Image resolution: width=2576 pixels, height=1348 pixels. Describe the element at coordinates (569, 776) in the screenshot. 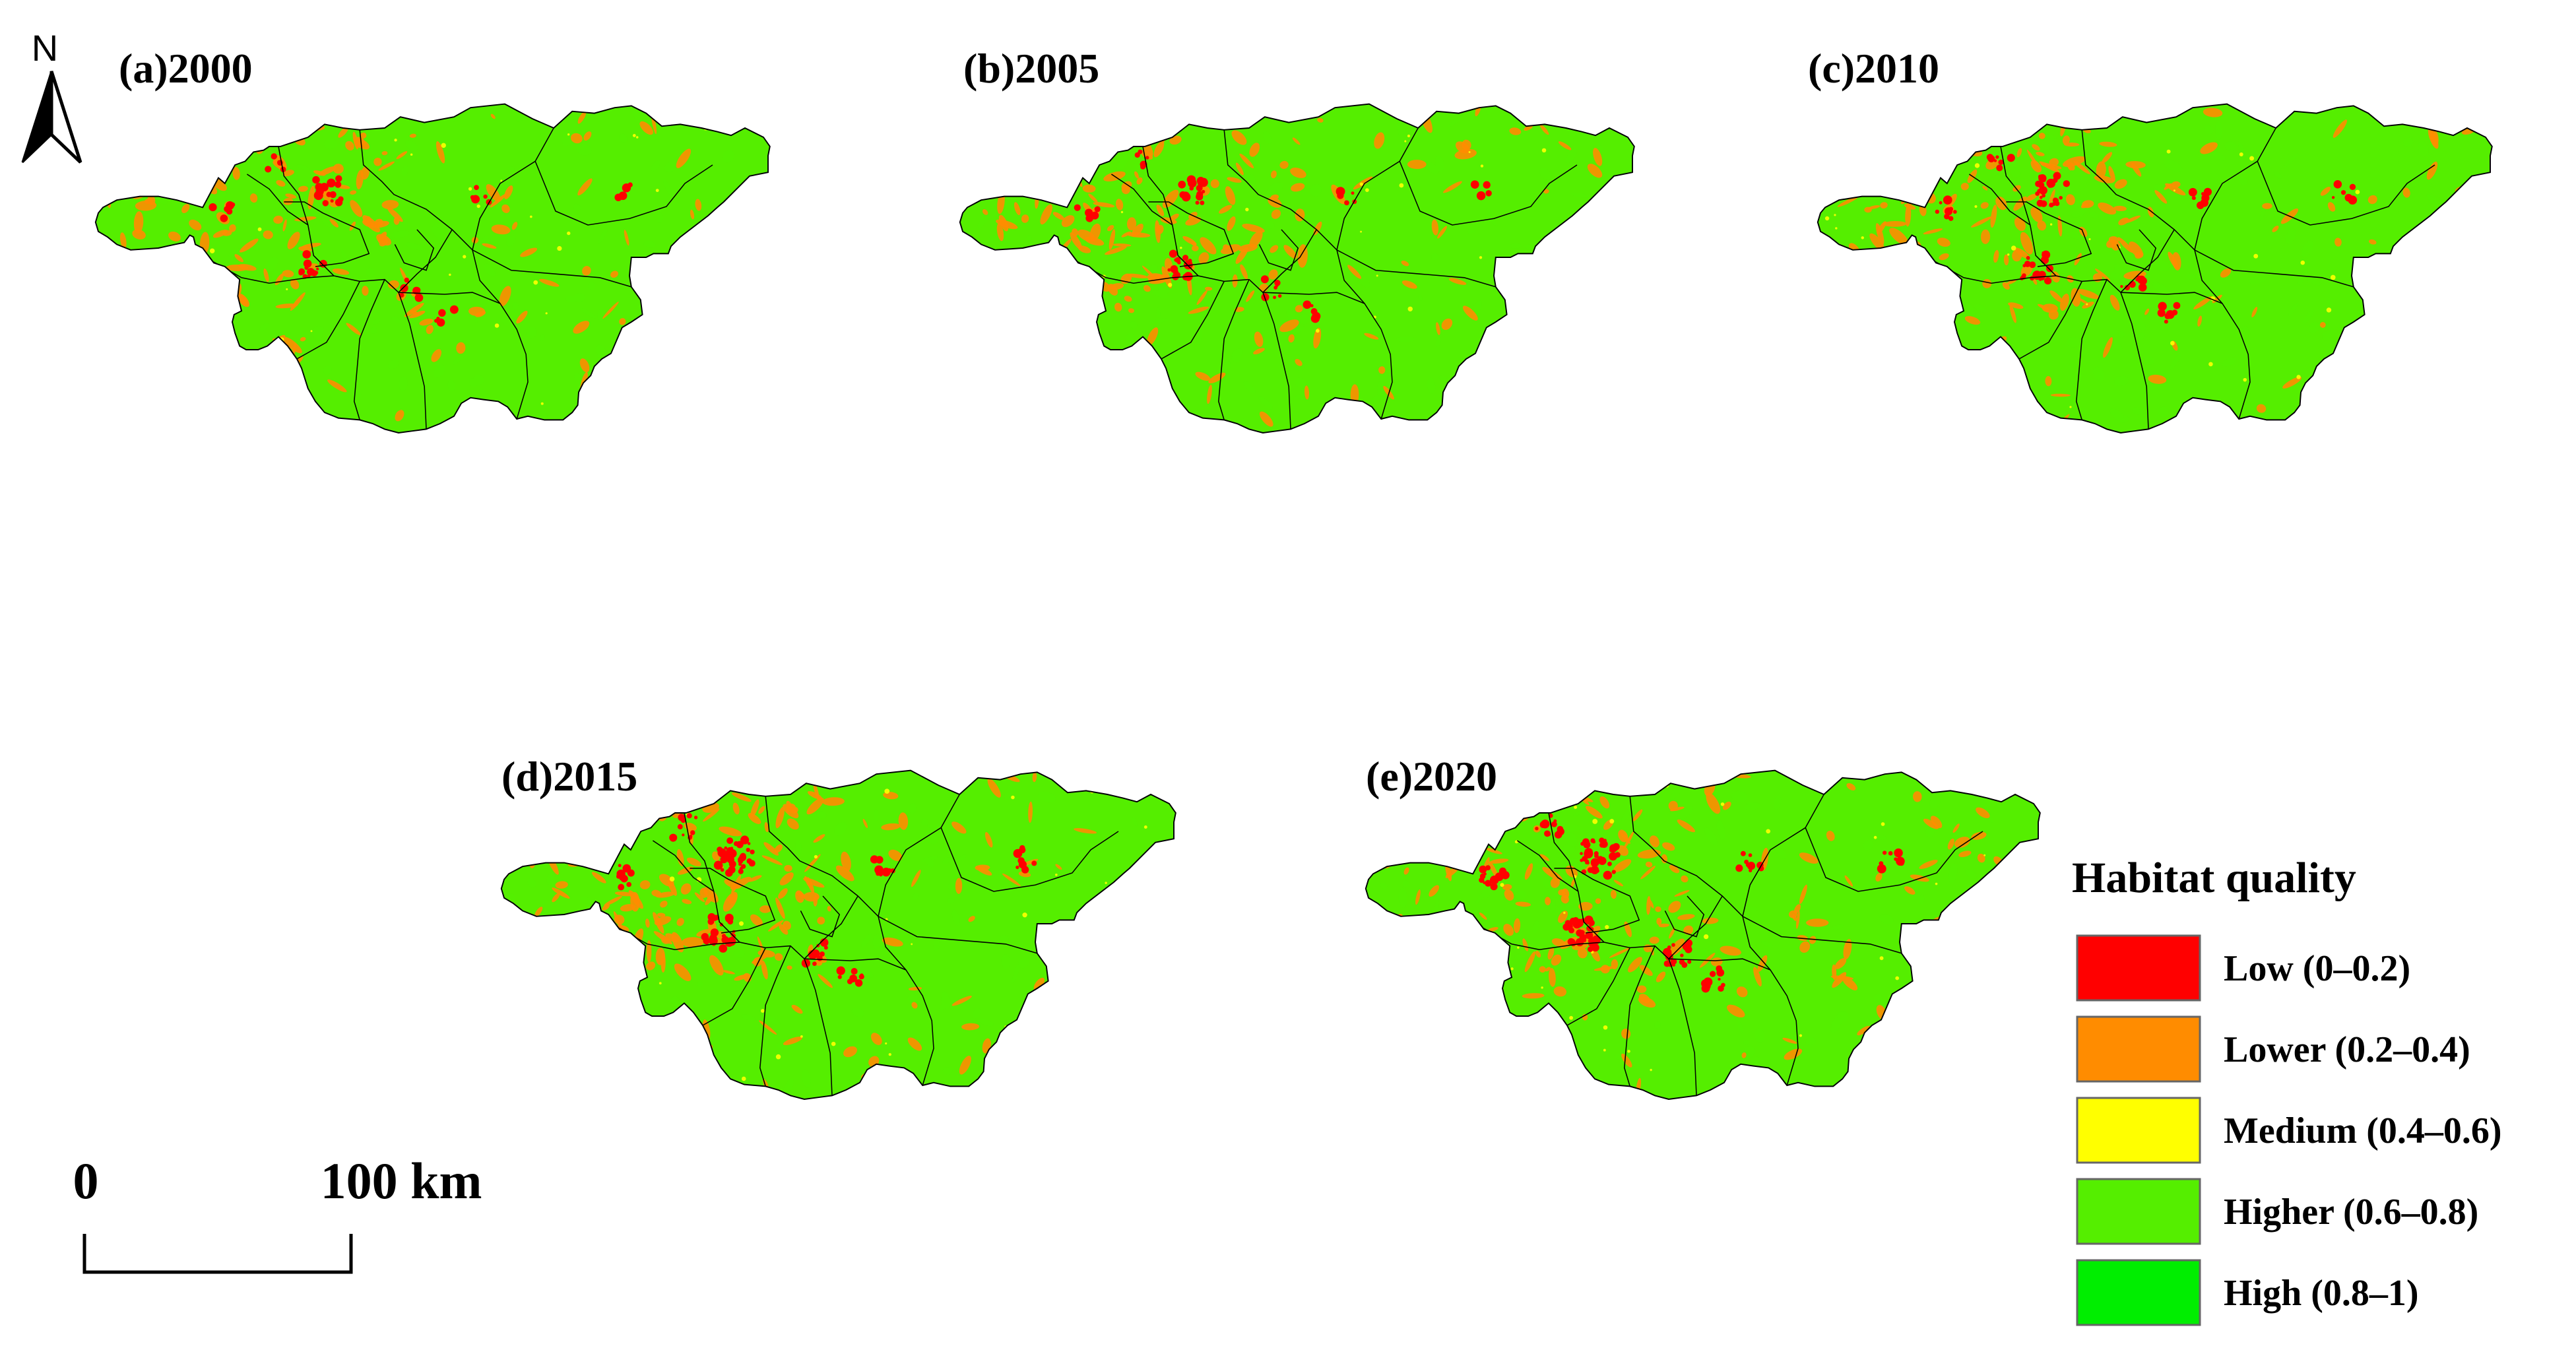

I see `panel-year-label: (d)2015` at that location.